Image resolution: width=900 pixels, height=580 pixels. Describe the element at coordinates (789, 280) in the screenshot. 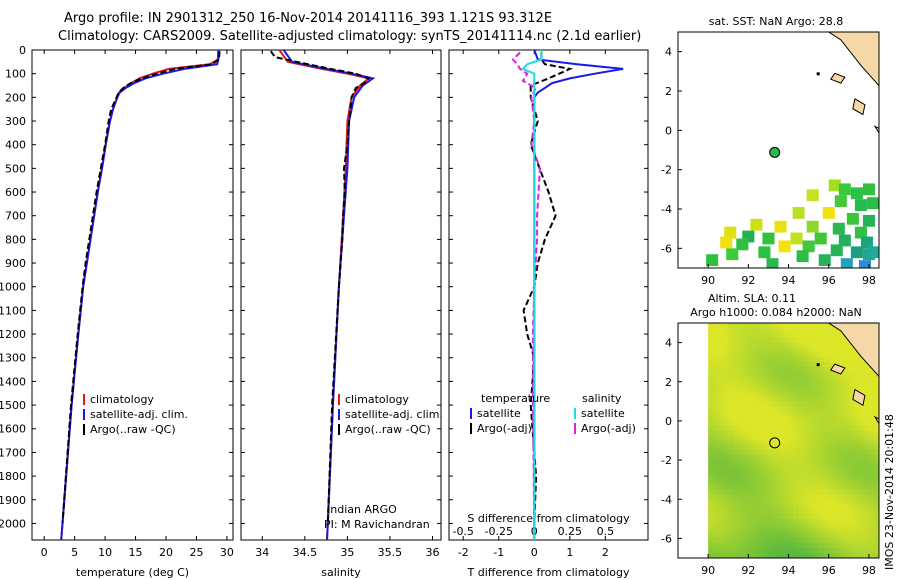

I see `x-tick-label: 94` at that location.